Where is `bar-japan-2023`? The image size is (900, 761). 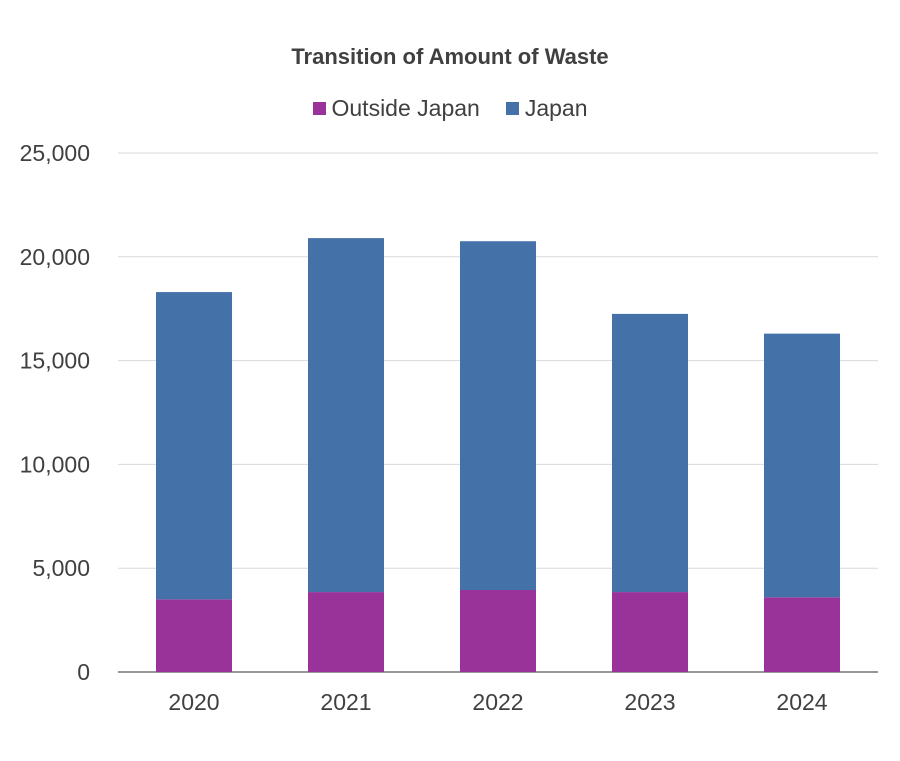
bar-japan-2023 is located at coordinates (650, 453).